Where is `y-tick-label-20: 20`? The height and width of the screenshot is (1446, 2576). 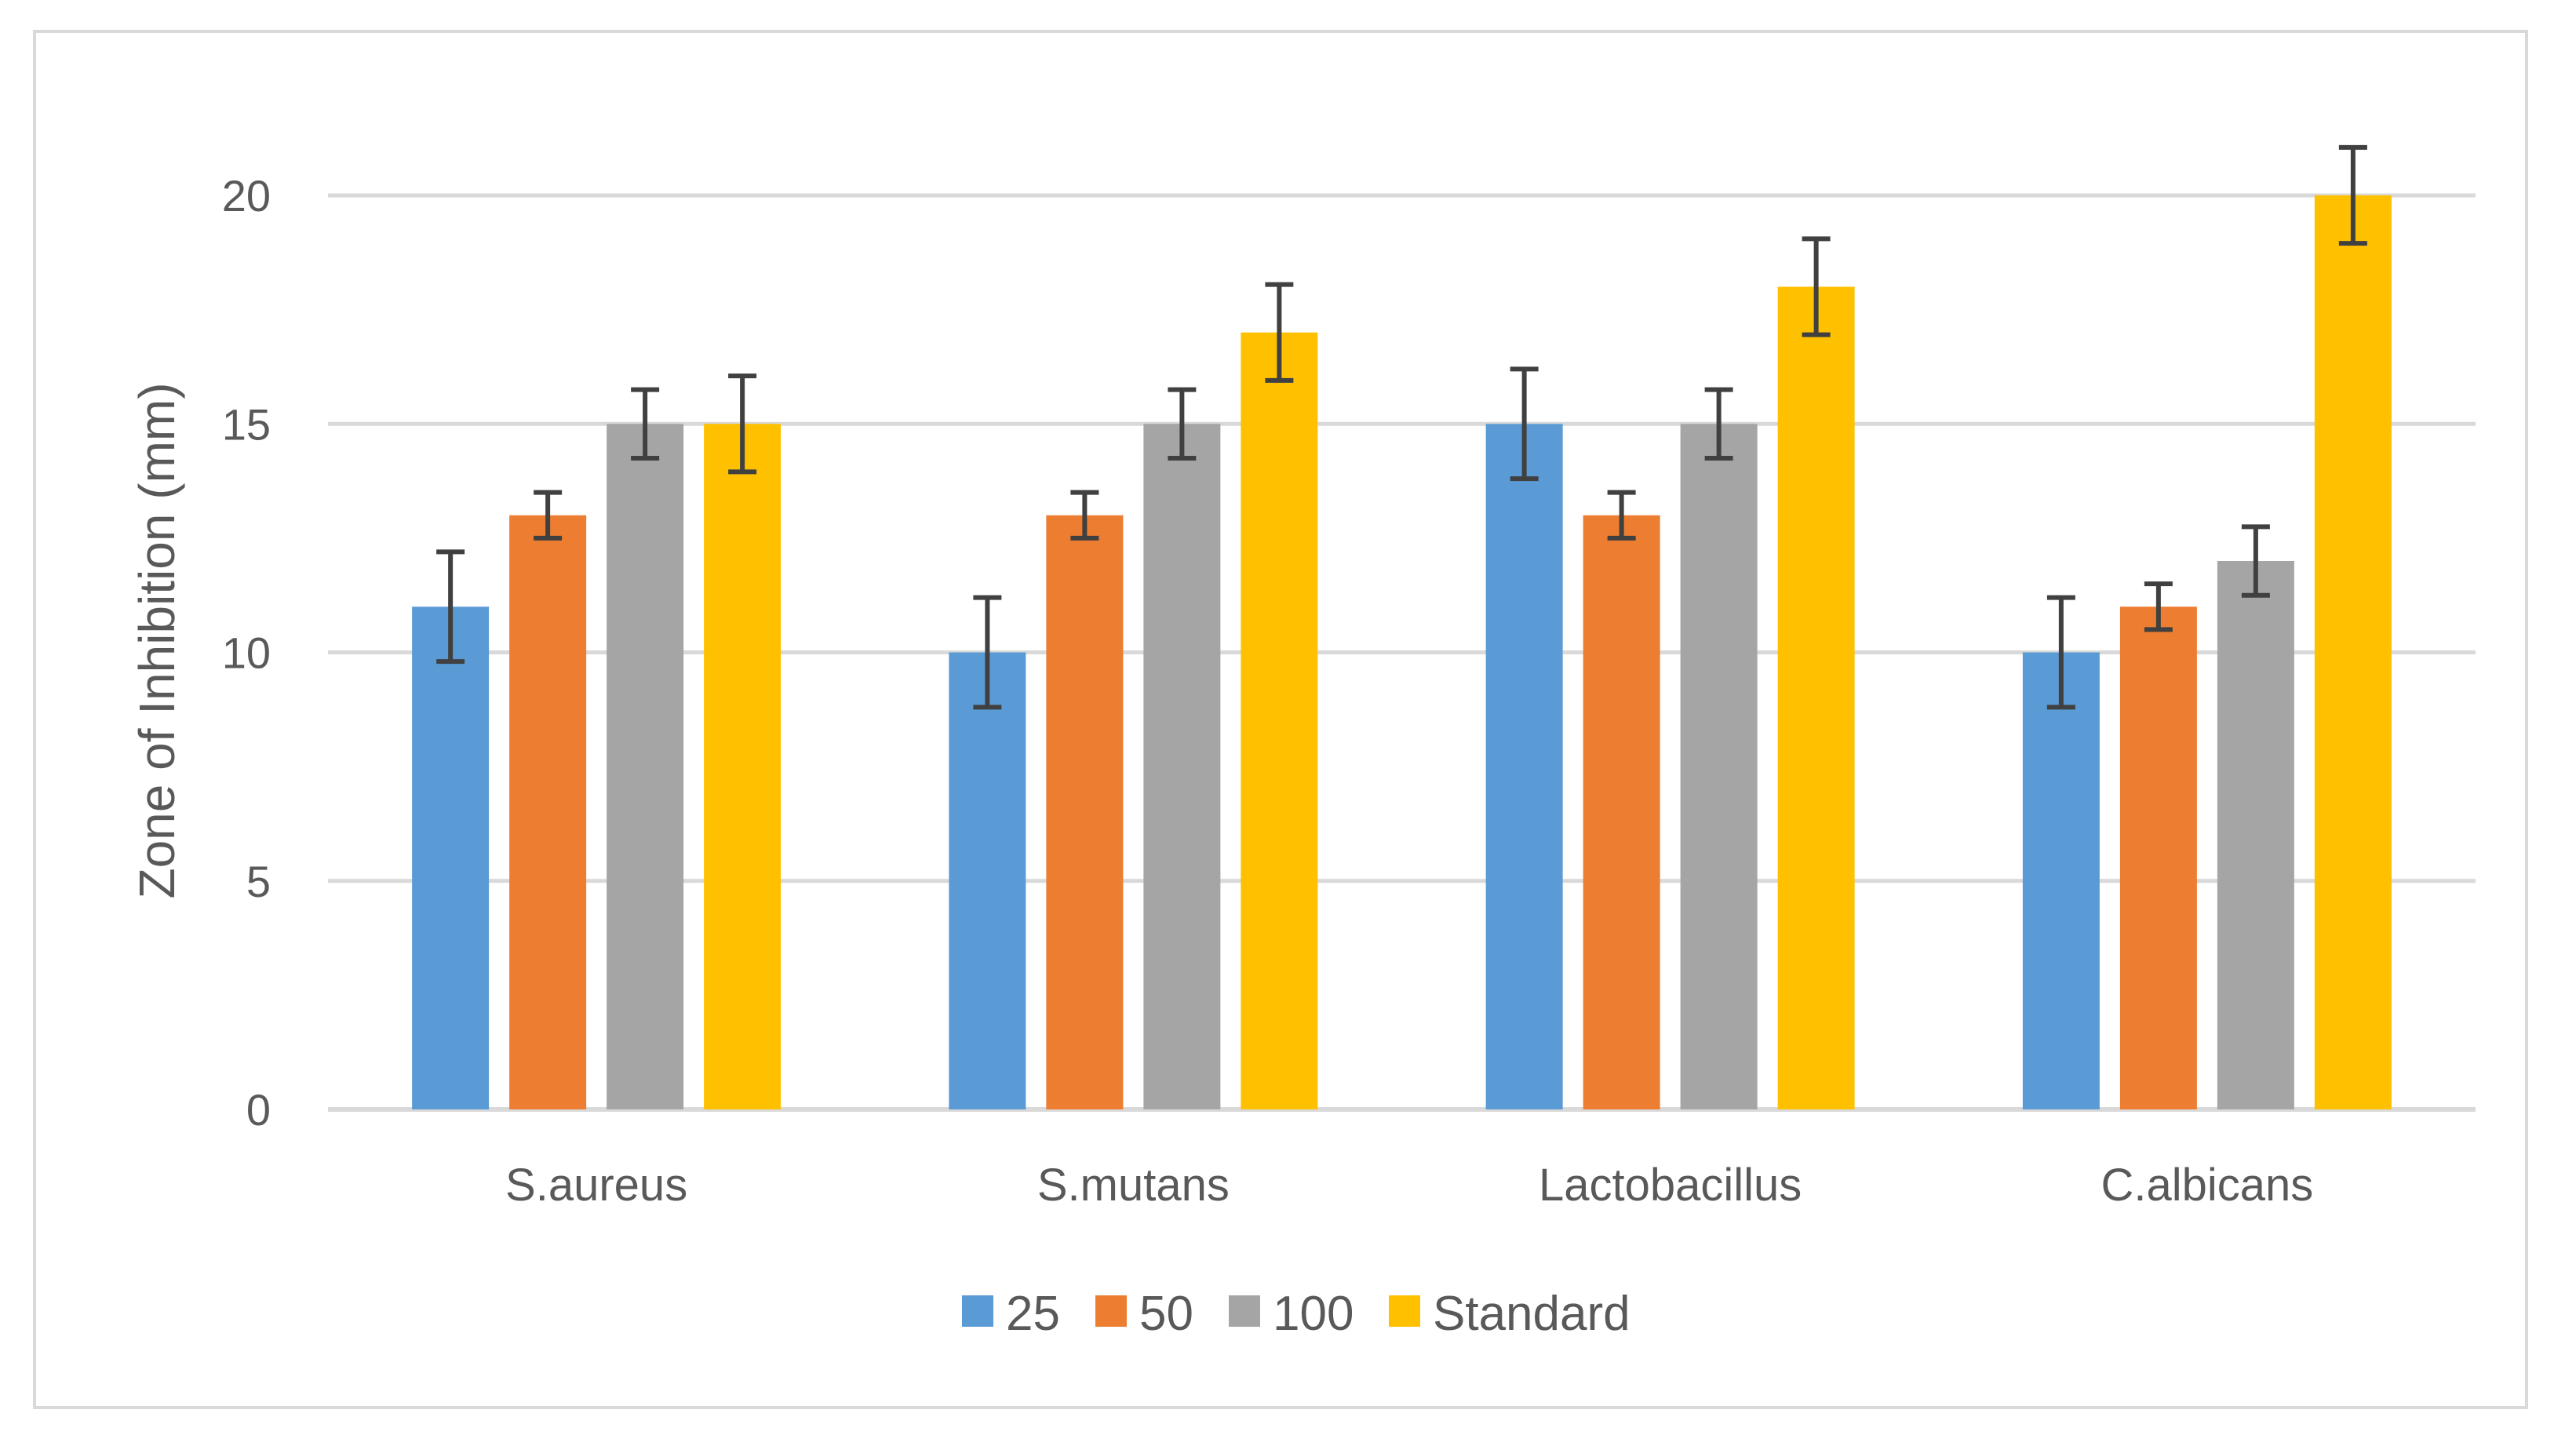 y-tick-label-20: 20 is located at coordinates (246, 195).